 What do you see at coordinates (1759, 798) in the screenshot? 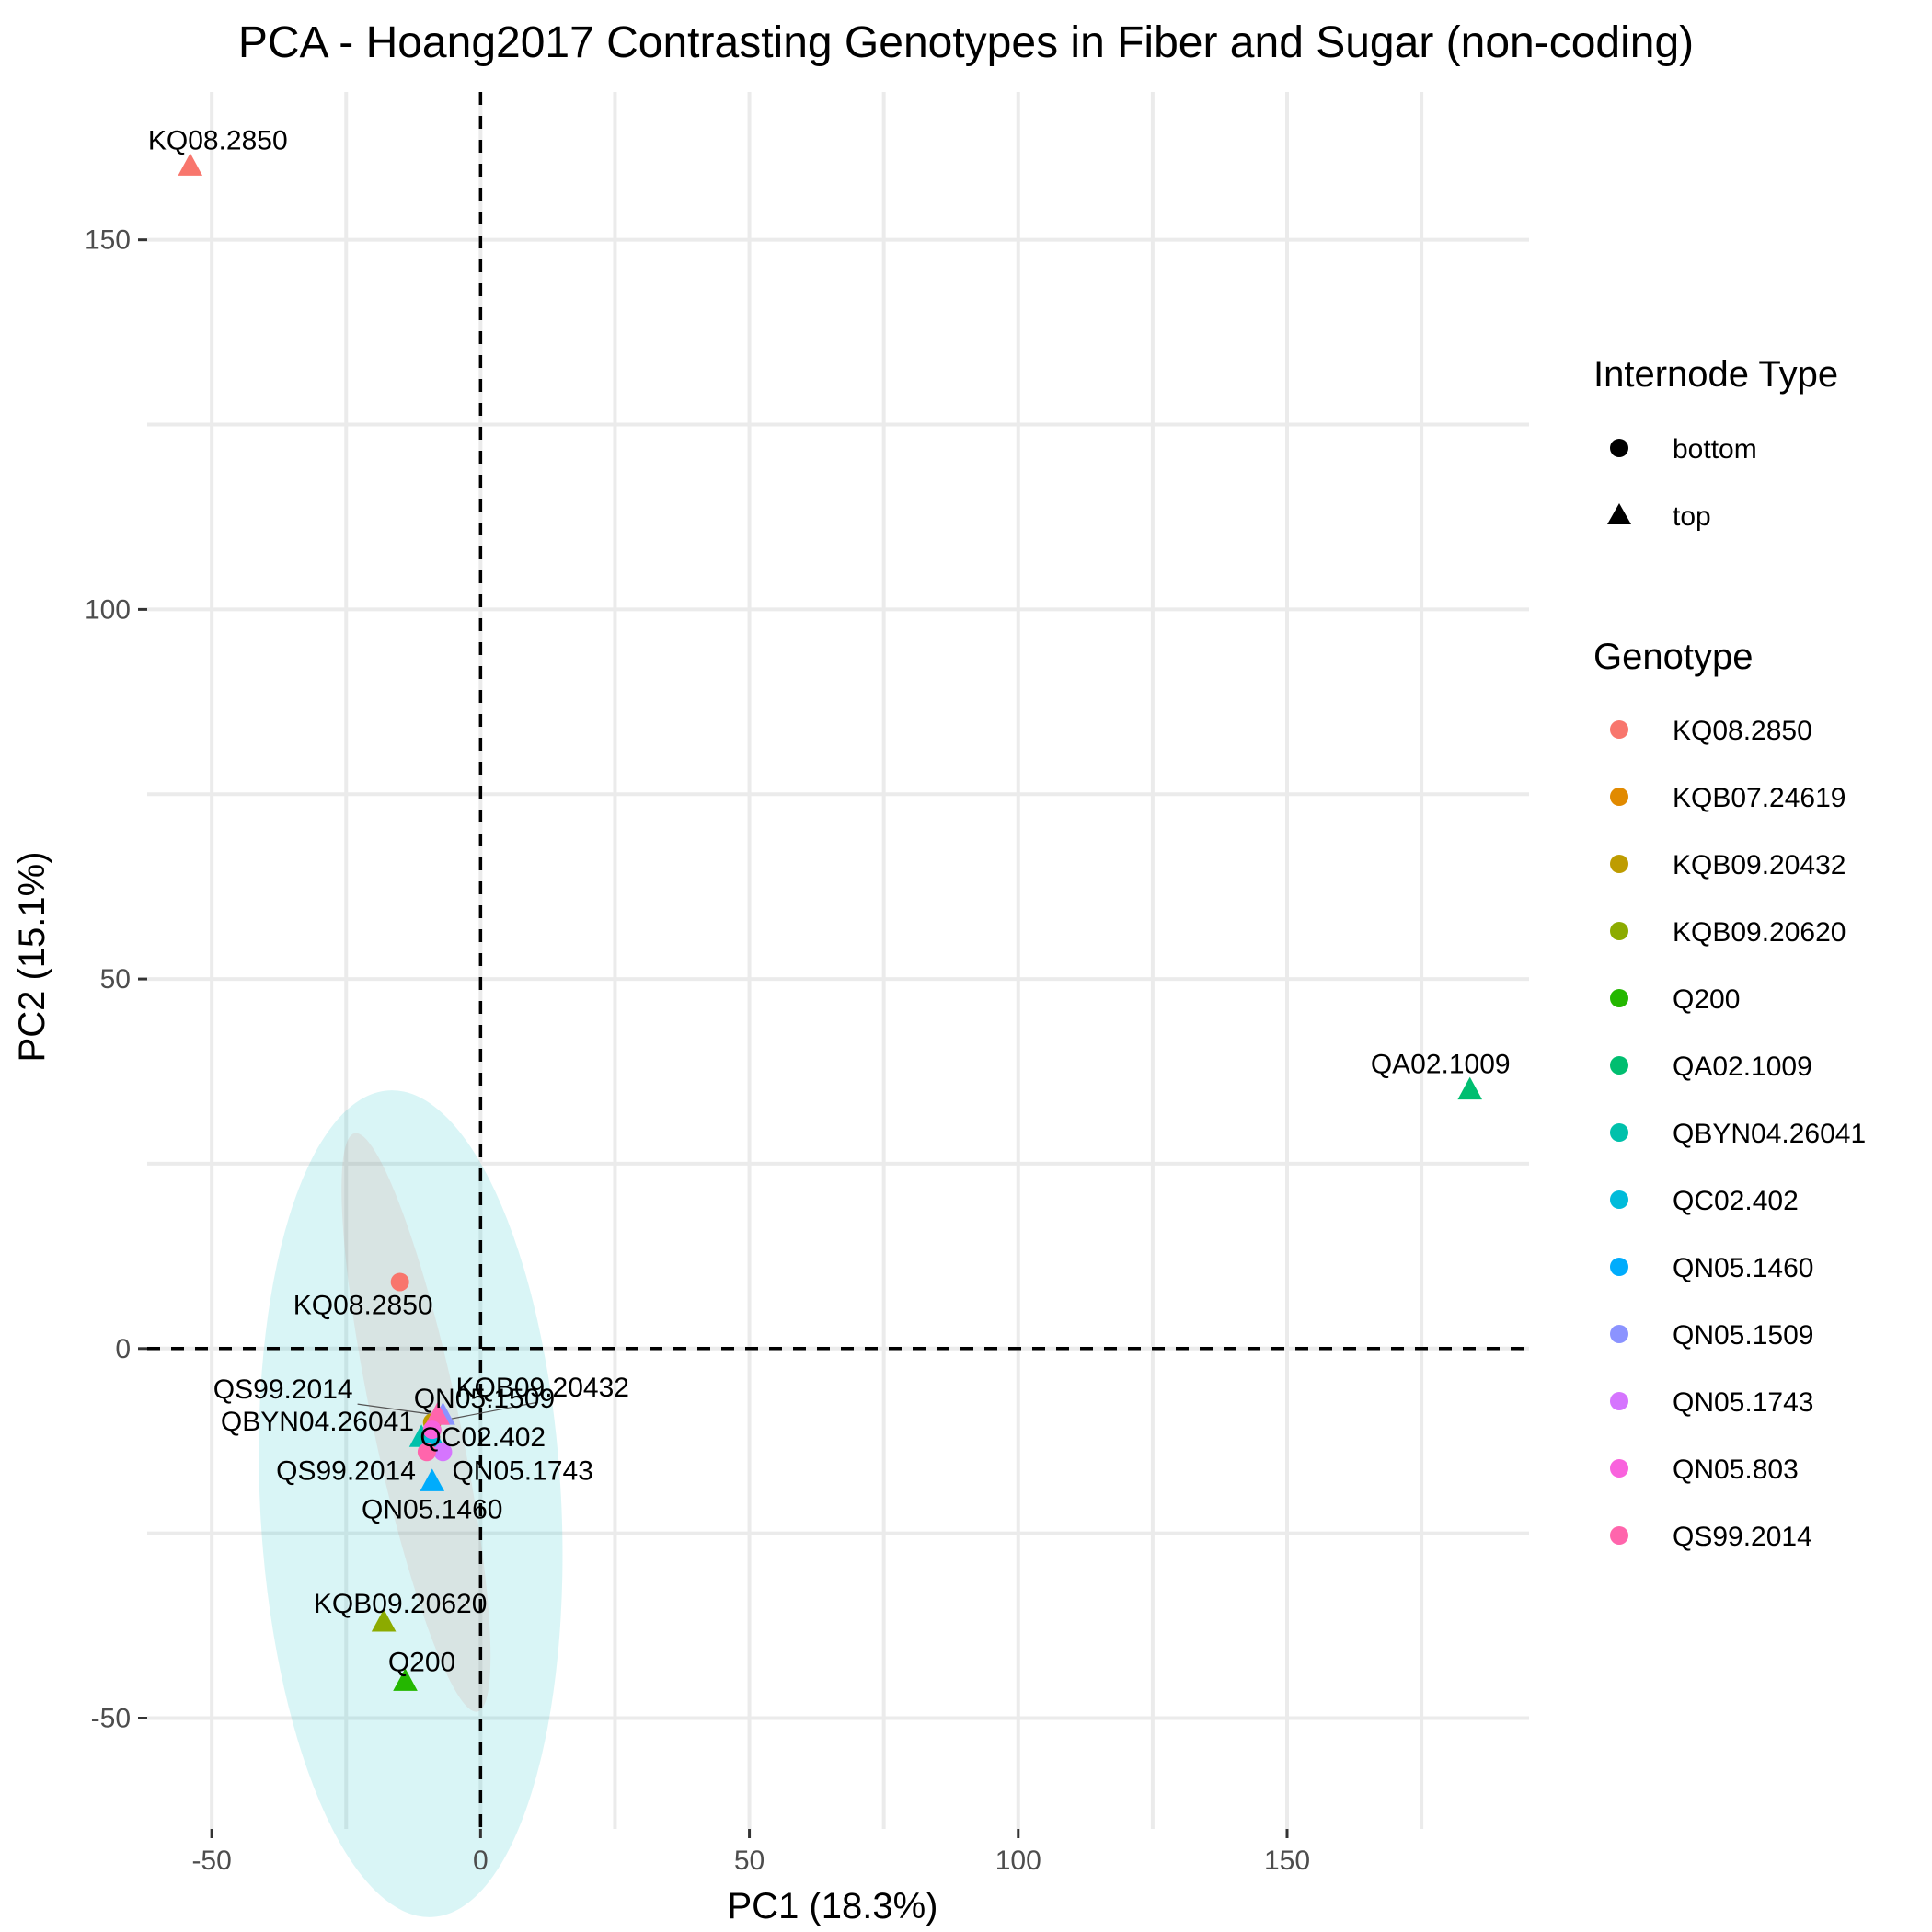
I see `legend-color-label: KQB07.24619` at bounding box center [1759, 798].